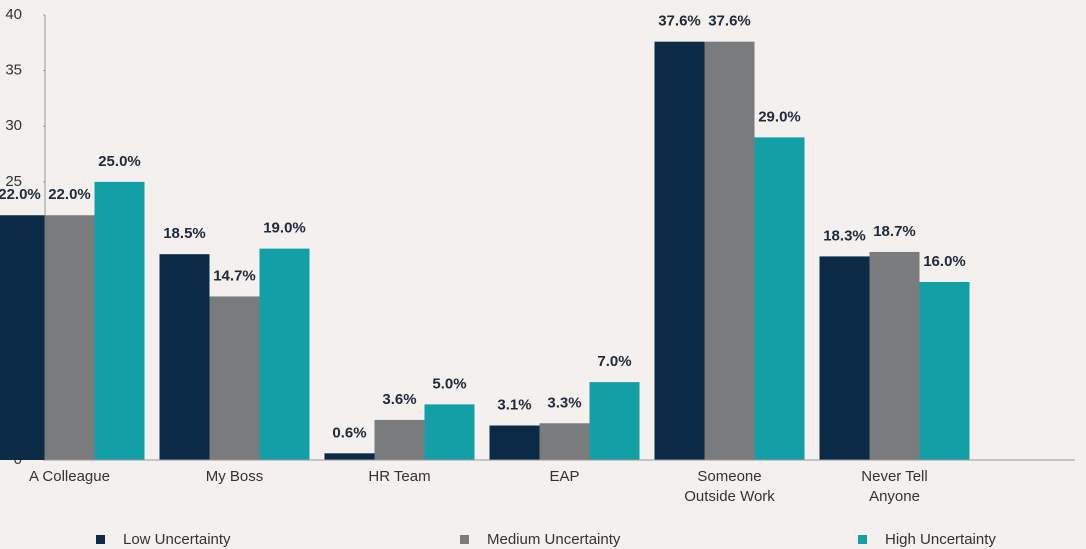 Image resolution: width=1086 pixels, height=549 pixels. What do you see at coordinates (399, 399) in the screenshot?
I see `value-label: 3.6%` at bounding box center [399, 399].